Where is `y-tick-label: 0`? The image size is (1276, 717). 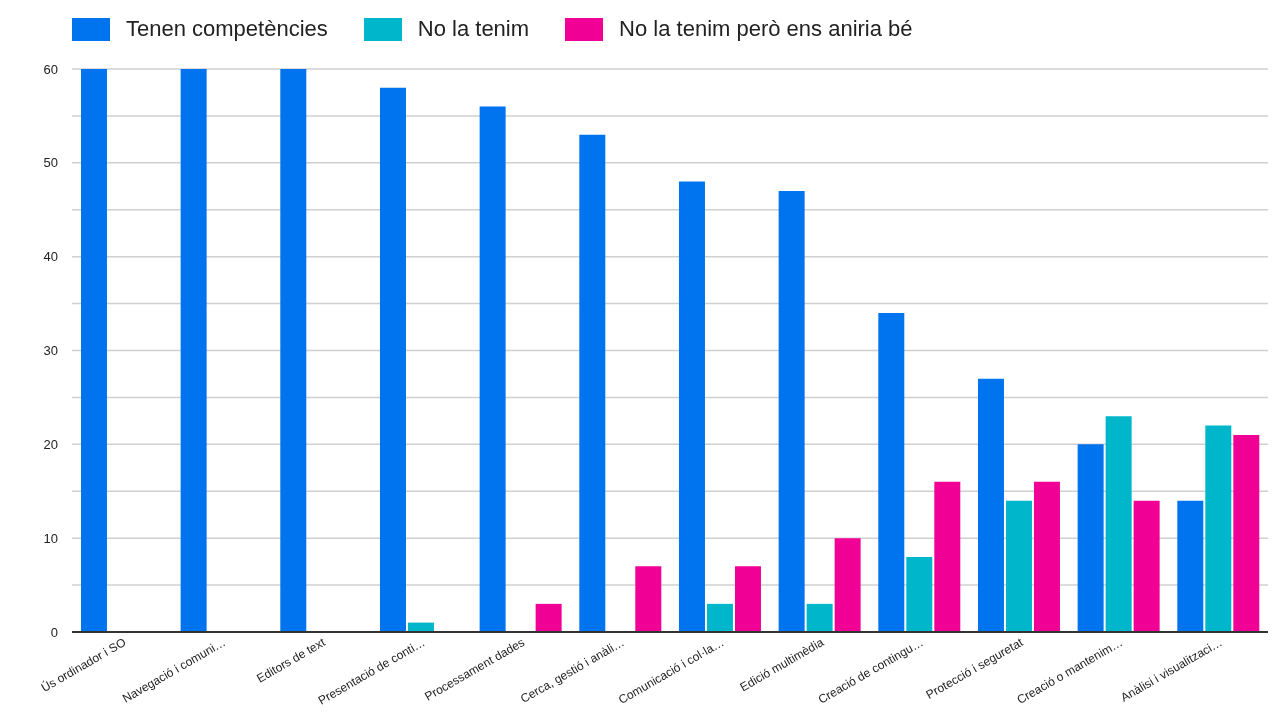
y-tick-label: 0 is located at coordinates (54, 632).